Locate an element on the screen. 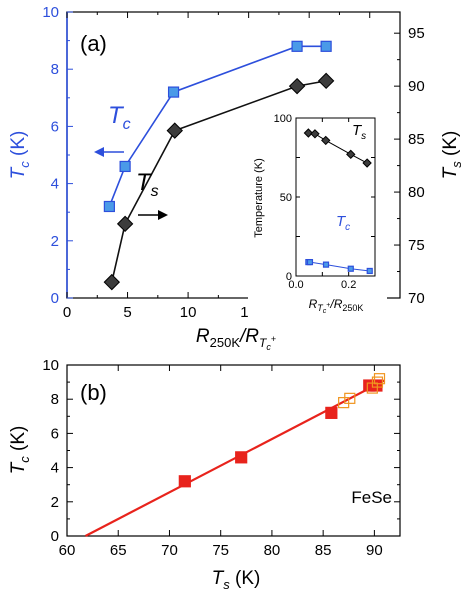  x-tick-label: 10 is located at coordinates (188, 312).